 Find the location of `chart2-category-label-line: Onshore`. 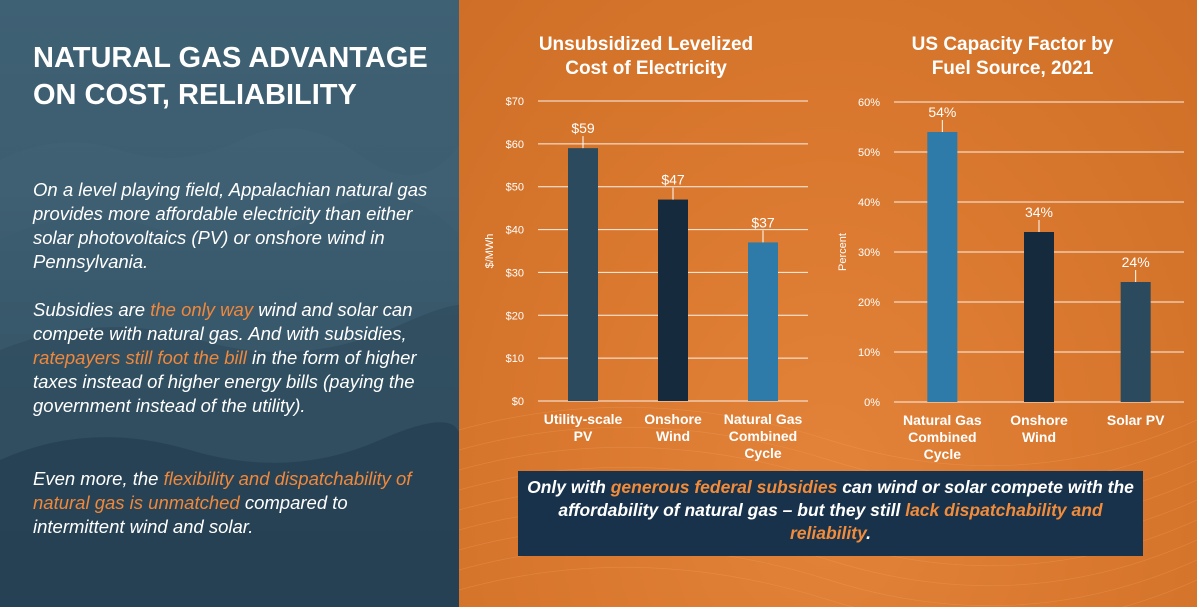

chart2-category-label-line: Onshore is located at coordinates (1039, 420).